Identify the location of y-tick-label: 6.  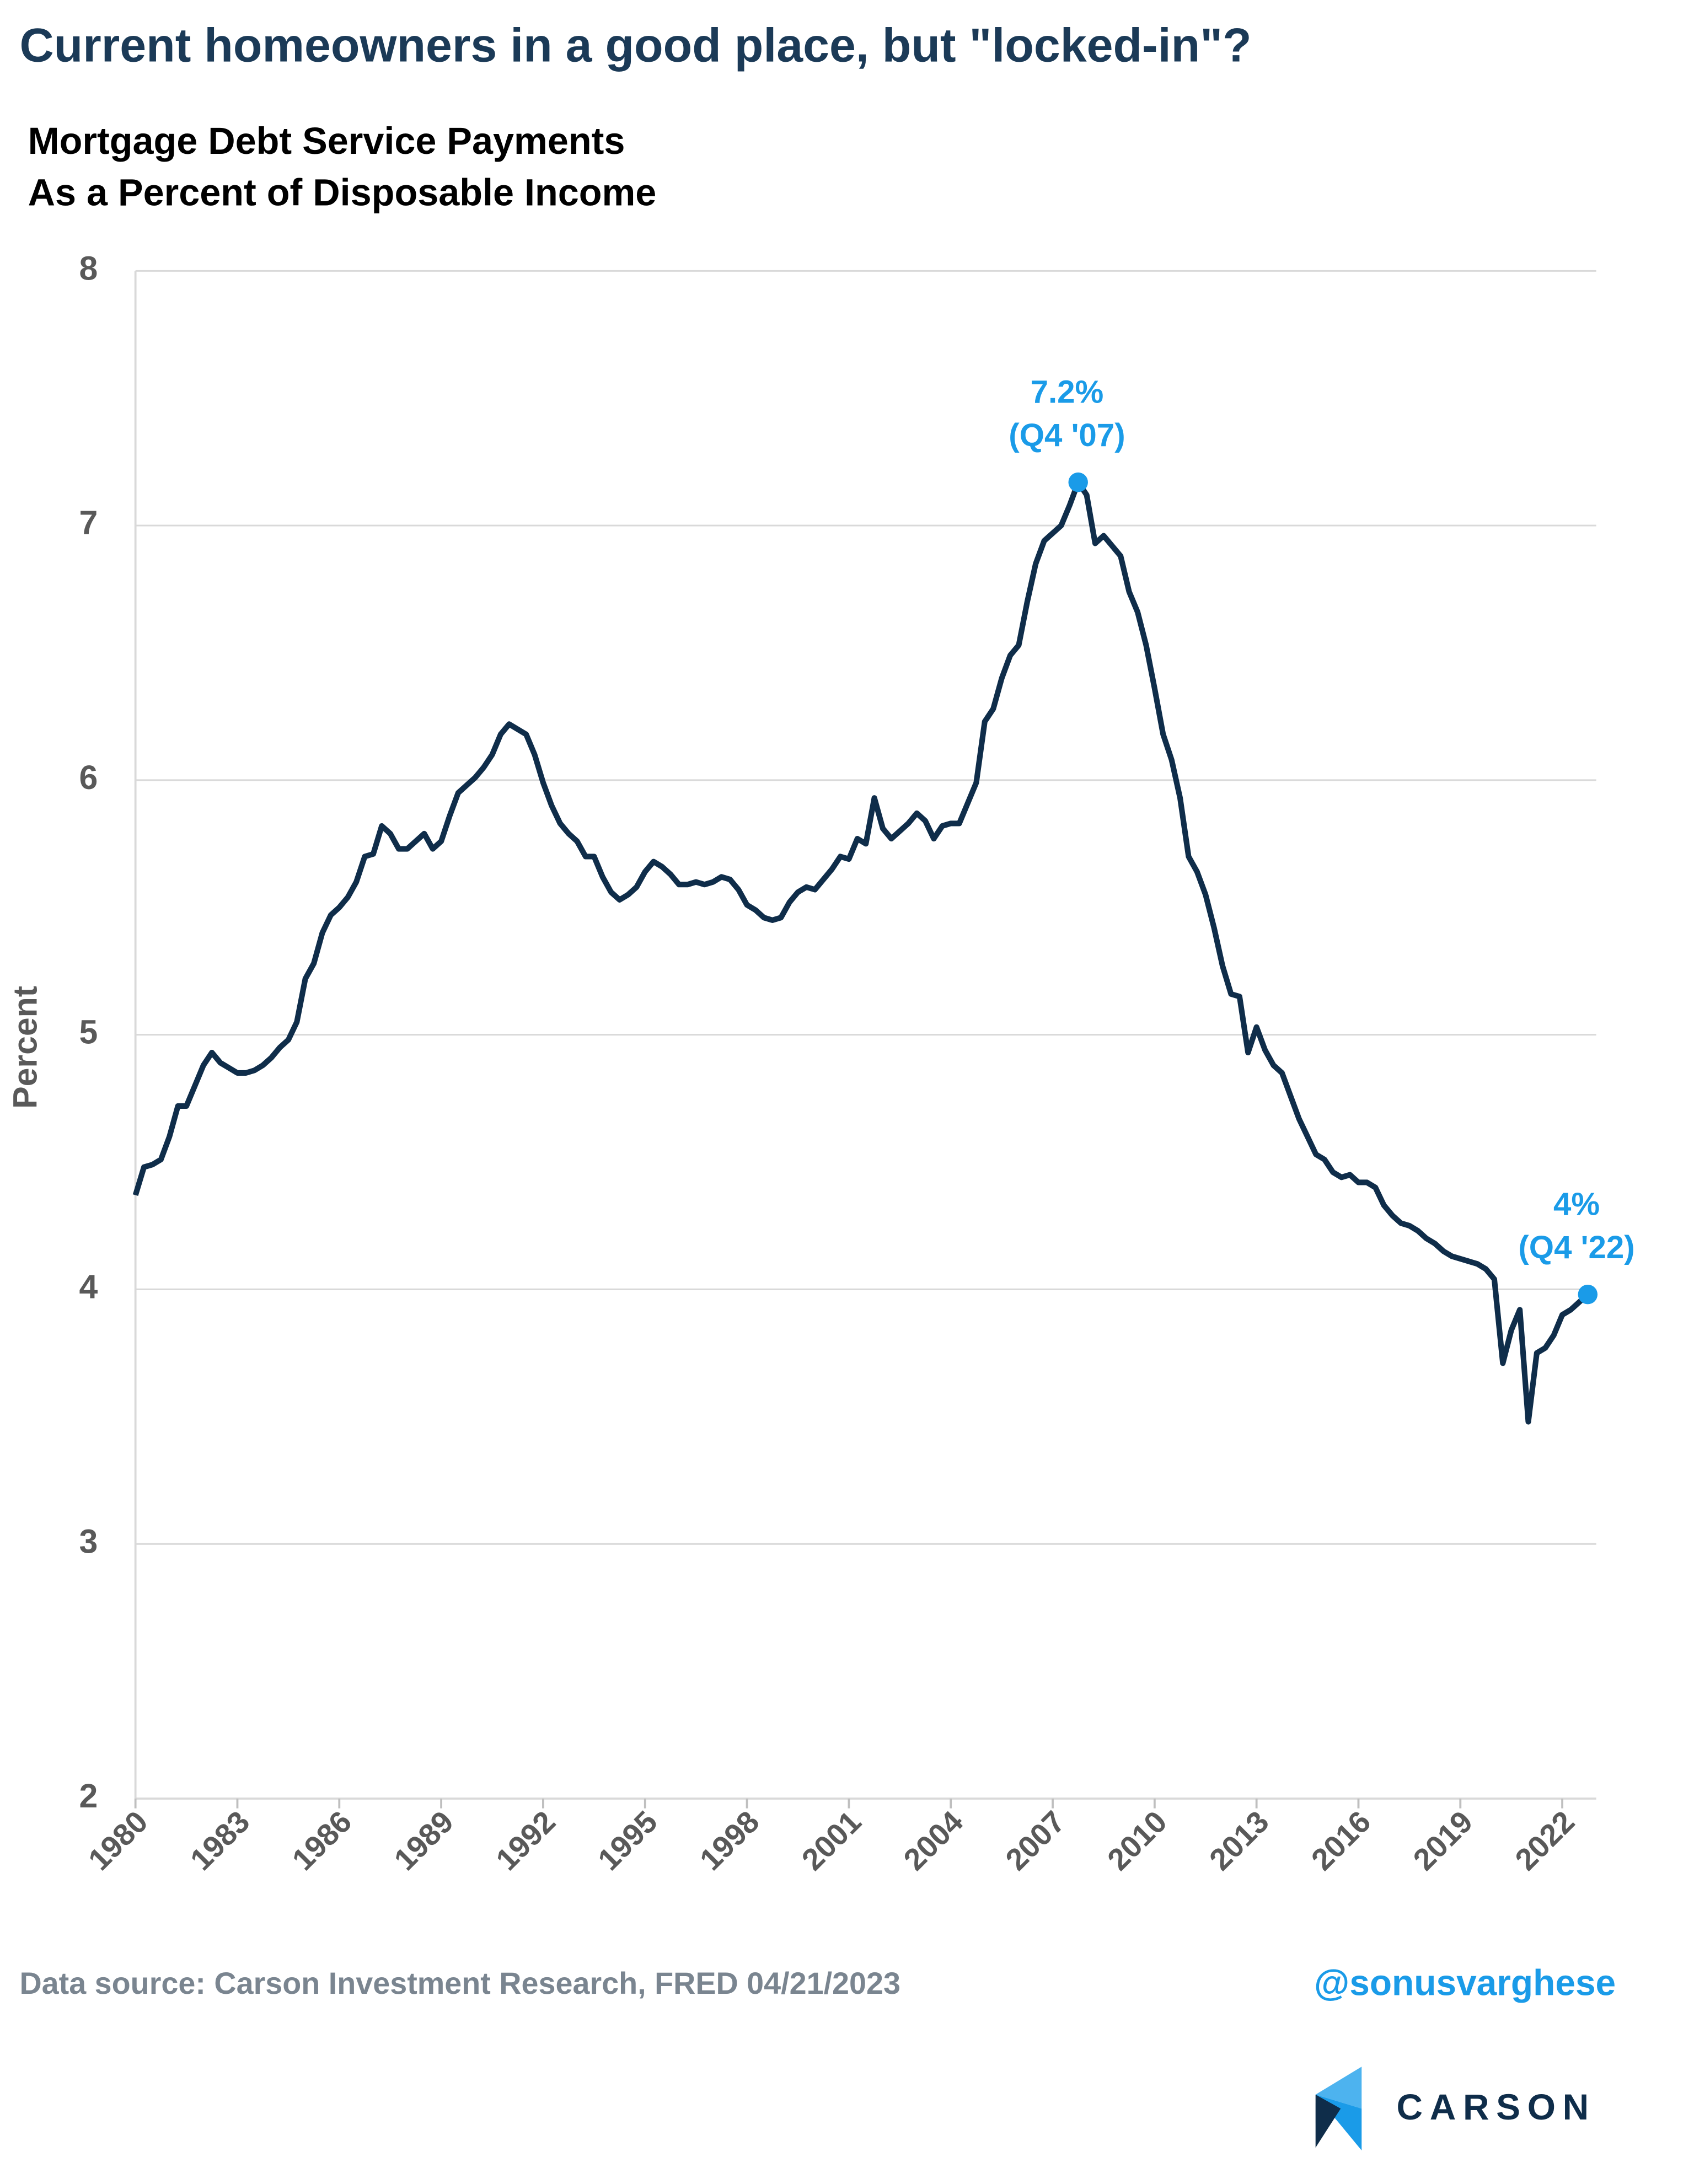
(88, 777).